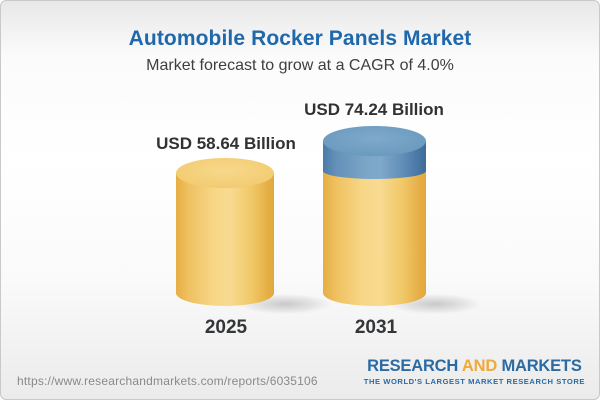 The width and height of the screenshot is (600, 400). Describe the element at coordinates (541, 366) in the screenshot. I see `logo-markets: MARKETS` at that location.